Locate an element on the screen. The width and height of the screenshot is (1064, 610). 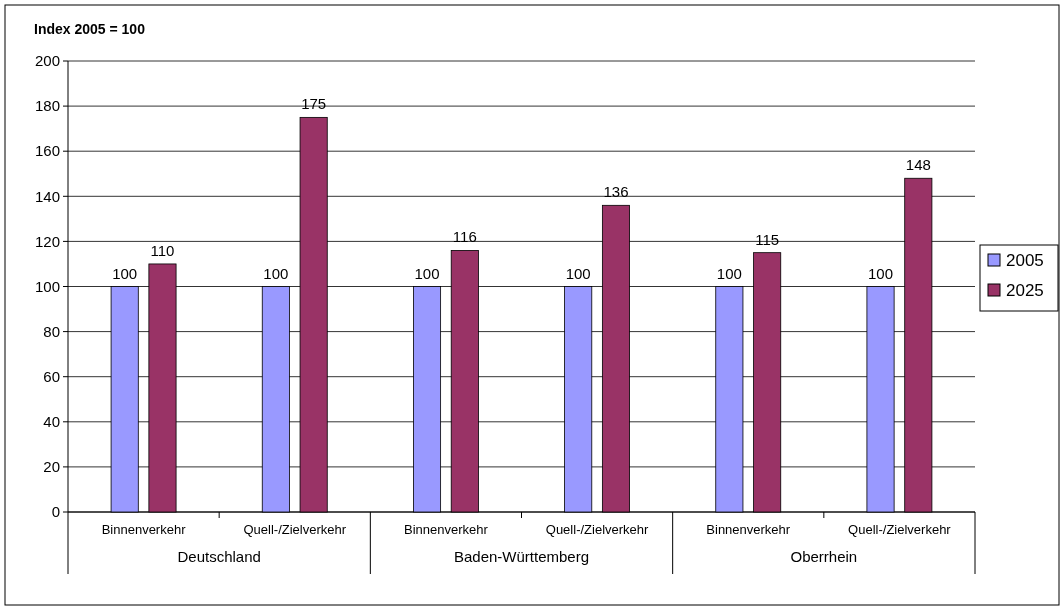
y-tick-label: 200 is located at coordinates (47, 61).